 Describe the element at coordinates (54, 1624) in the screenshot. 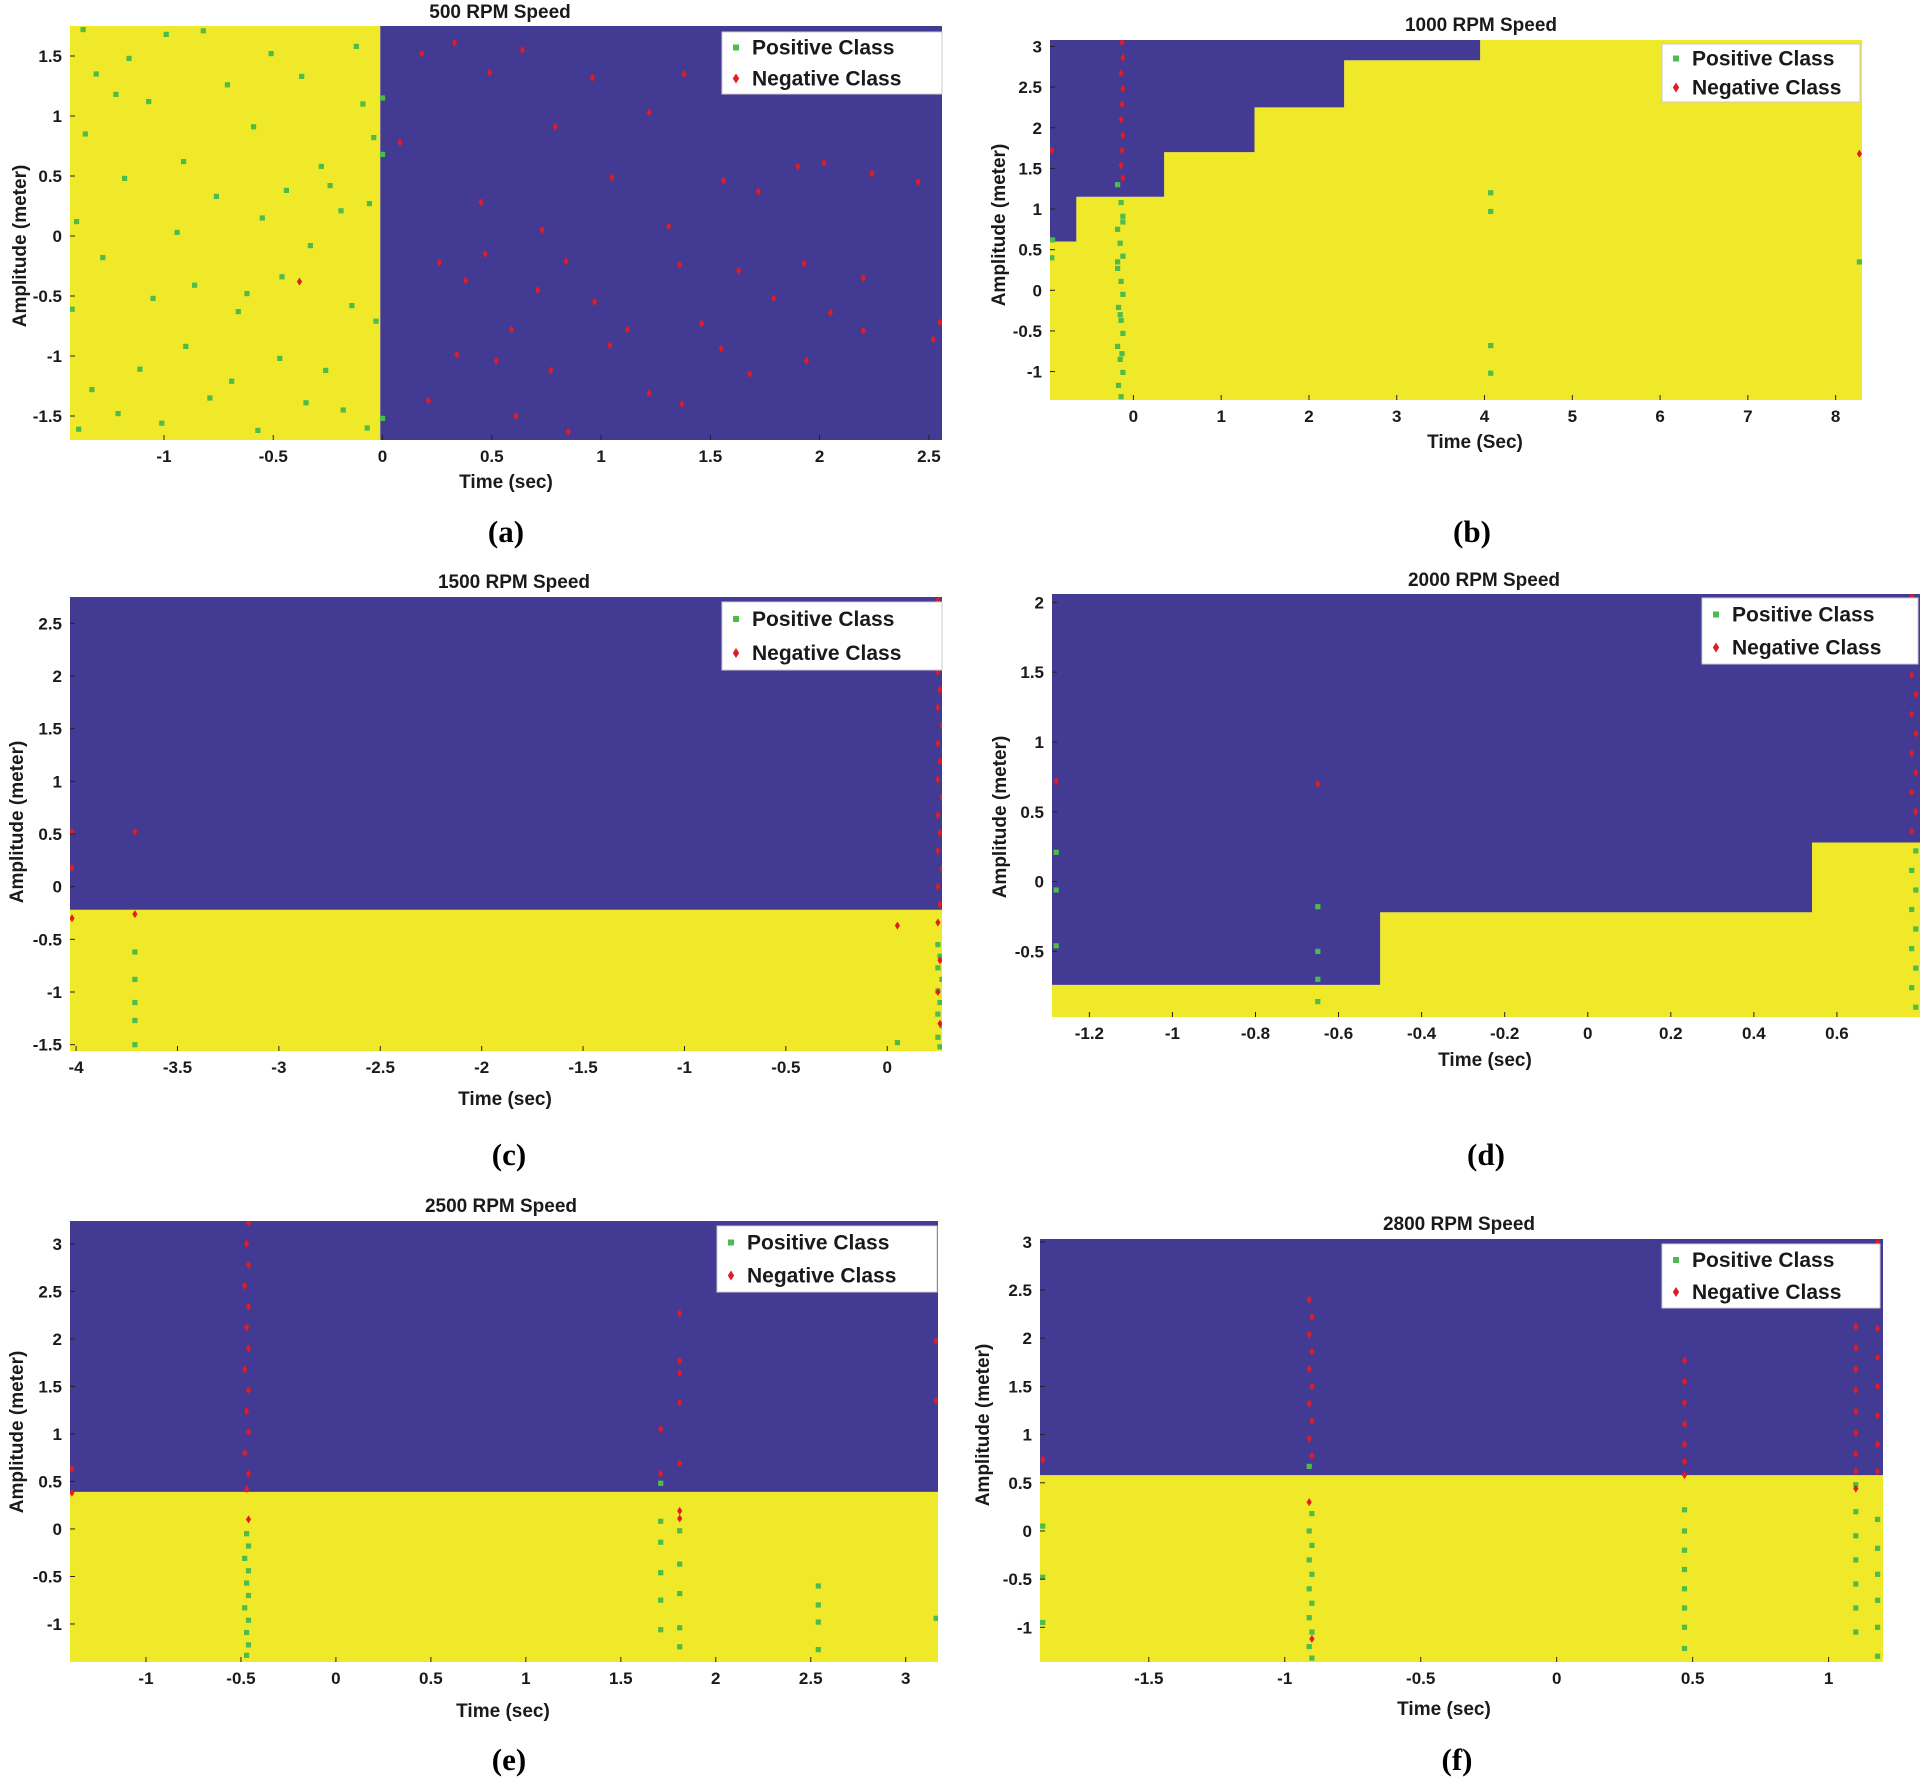

I see `y-tick-label: -1` at that location.